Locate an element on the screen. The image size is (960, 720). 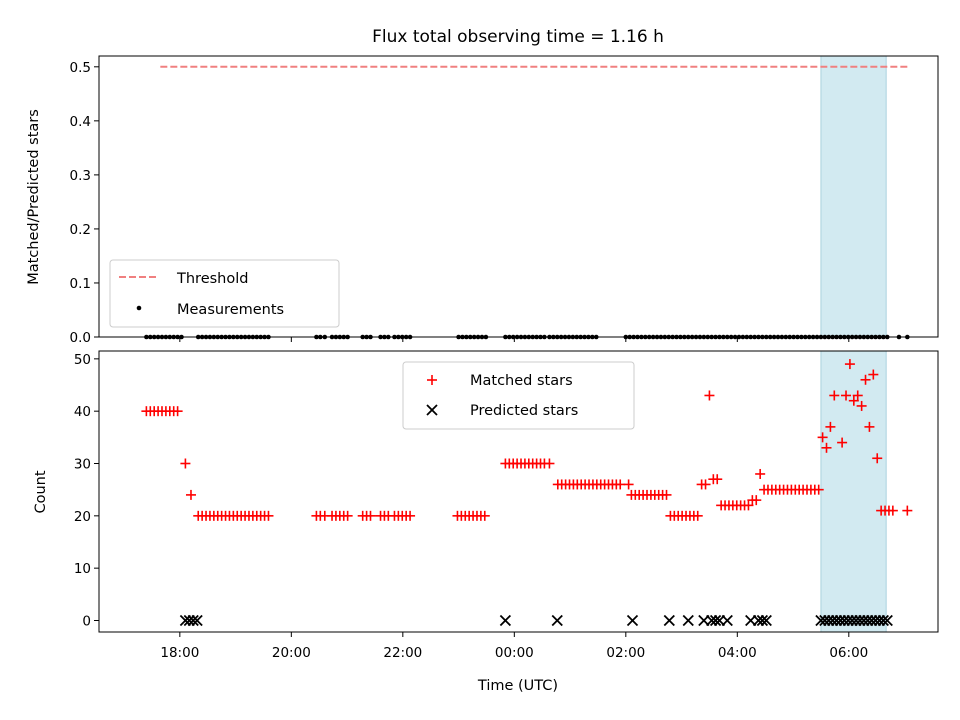
bottom-x-tick-label: 22:00 is located at coordinates (402, 653).